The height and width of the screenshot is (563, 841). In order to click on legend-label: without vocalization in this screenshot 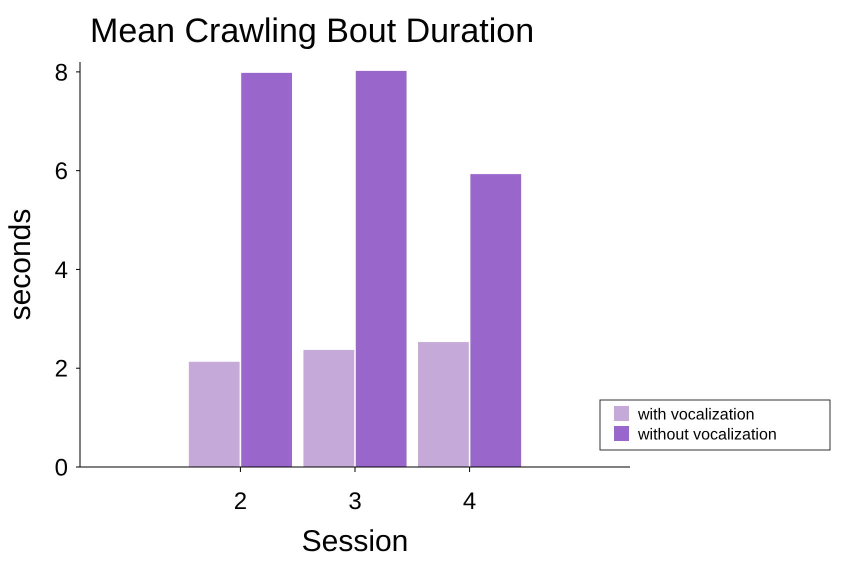, I will do `click(707, 435)`.